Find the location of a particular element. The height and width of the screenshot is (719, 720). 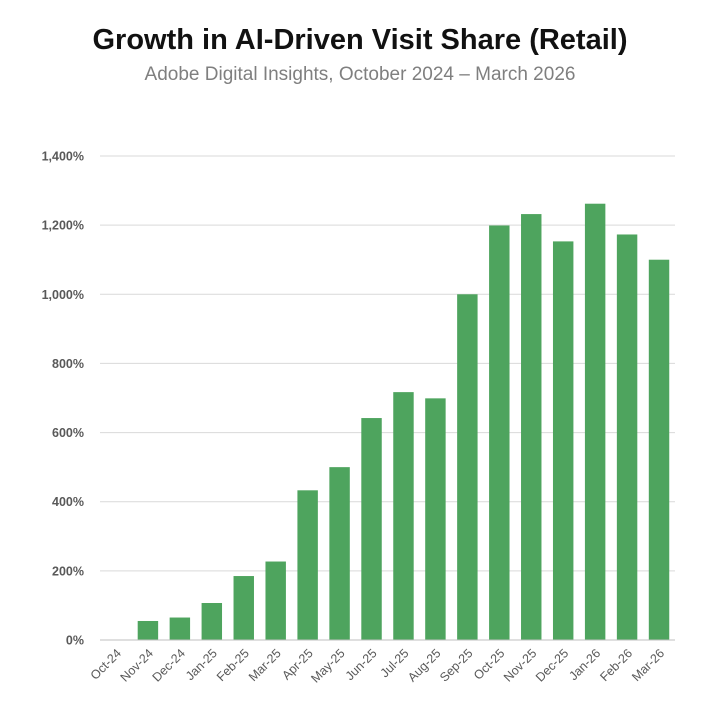

x-tick-label: Dec-24 is located at coordinates (169, 665).